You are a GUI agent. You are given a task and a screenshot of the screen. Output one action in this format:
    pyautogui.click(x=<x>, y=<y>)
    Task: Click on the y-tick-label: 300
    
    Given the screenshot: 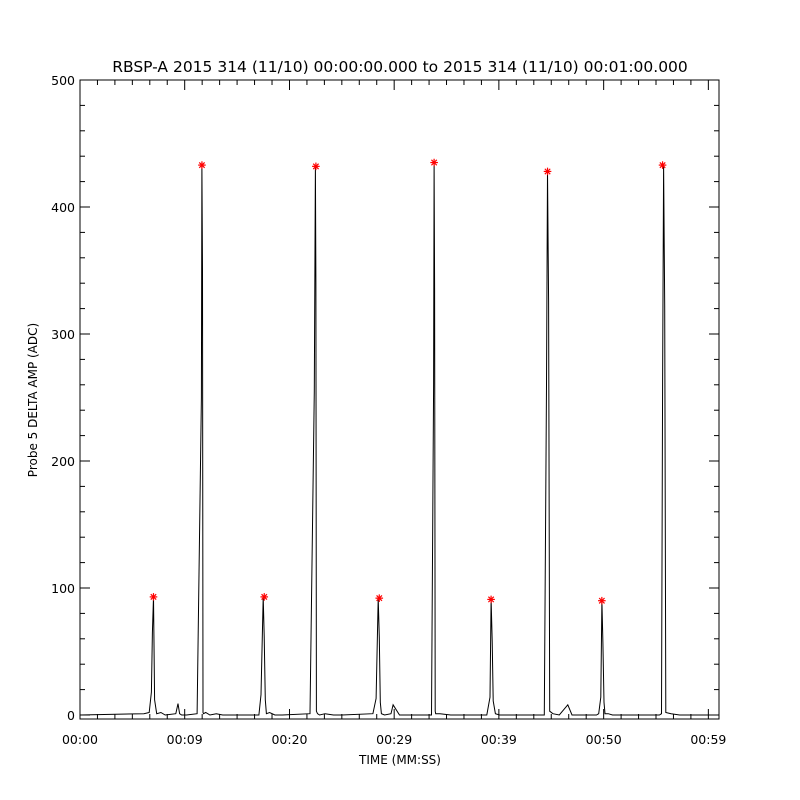 What is the action you would take?
    pyautogui.click(x=63, y=334)
    